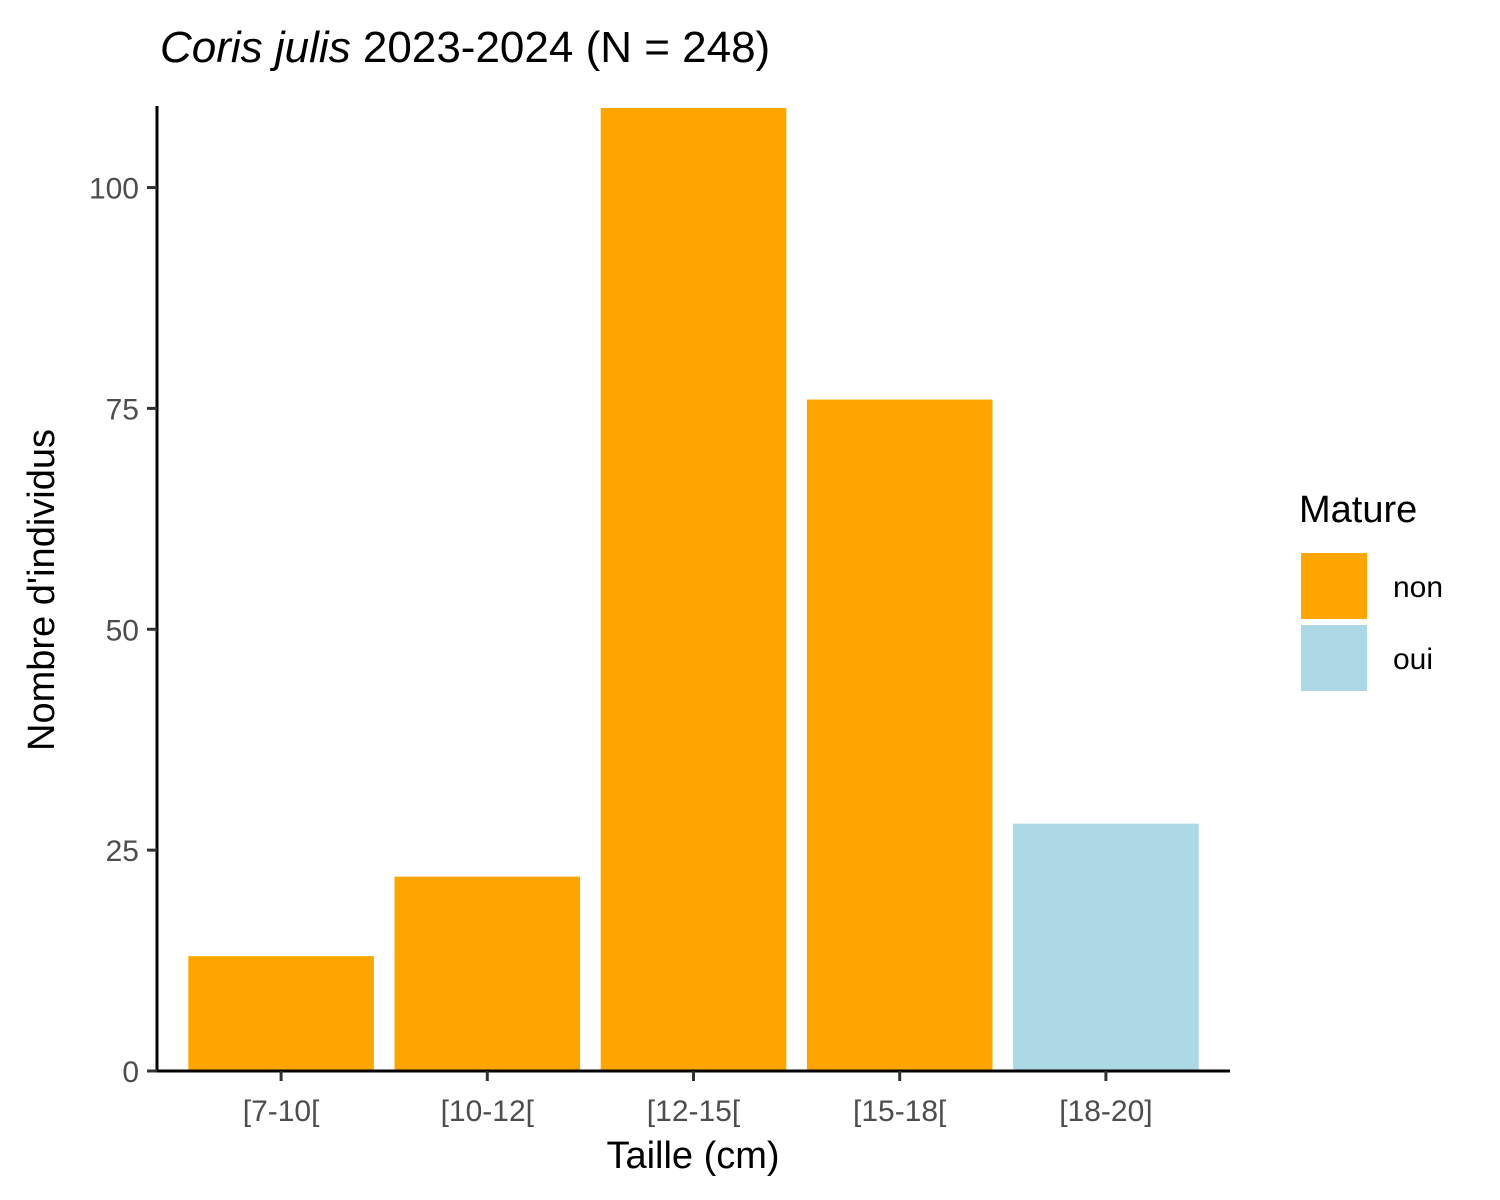 This screenshot has height=1200, width=1500. Describe the element at coordinates (1105, 1111) in the screenshot. I see `x-tick-label: [18-20]` at that location.